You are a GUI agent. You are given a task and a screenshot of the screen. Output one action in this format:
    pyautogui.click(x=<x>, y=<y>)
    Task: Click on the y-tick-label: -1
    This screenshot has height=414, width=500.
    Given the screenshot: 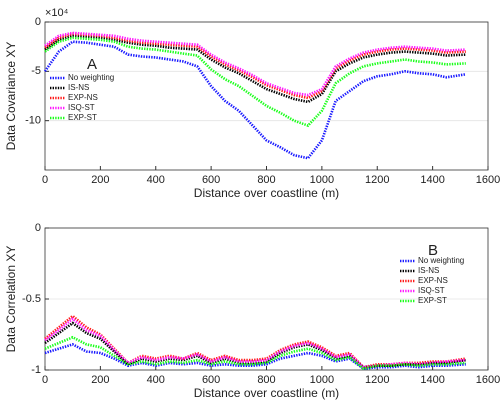 What is the action you would take?
    pyautogui.click(x=36, y=370)
    